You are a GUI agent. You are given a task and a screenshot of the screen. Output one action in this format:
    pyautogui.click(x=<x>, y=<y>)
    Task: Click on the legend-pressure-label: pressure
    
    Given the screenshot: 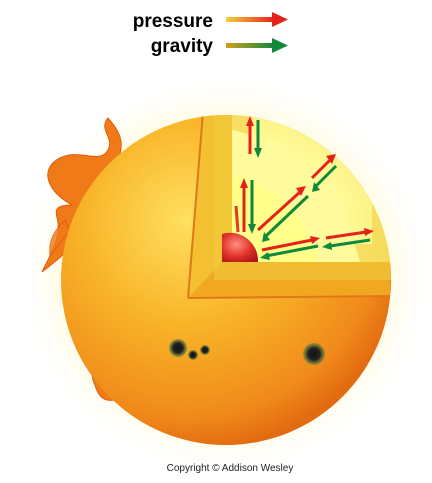 What is the action you would take?
    pyautogui.click(x=173, y=21)
    